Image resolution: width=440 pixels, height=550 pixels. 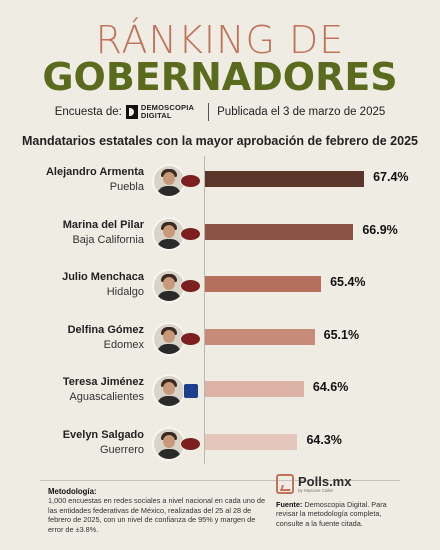 What do you see at coordinates (126, 187) in the screenshot?
I see `state-name: Puebla` at bounding box center [126, 187].